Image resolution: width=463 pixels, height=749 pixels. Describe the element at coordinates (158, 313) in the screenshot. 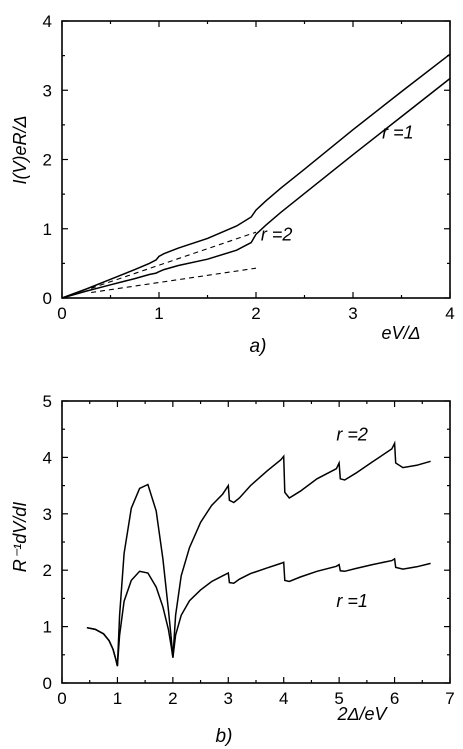

I see `chart-a-xtick-label: 1` at that location.